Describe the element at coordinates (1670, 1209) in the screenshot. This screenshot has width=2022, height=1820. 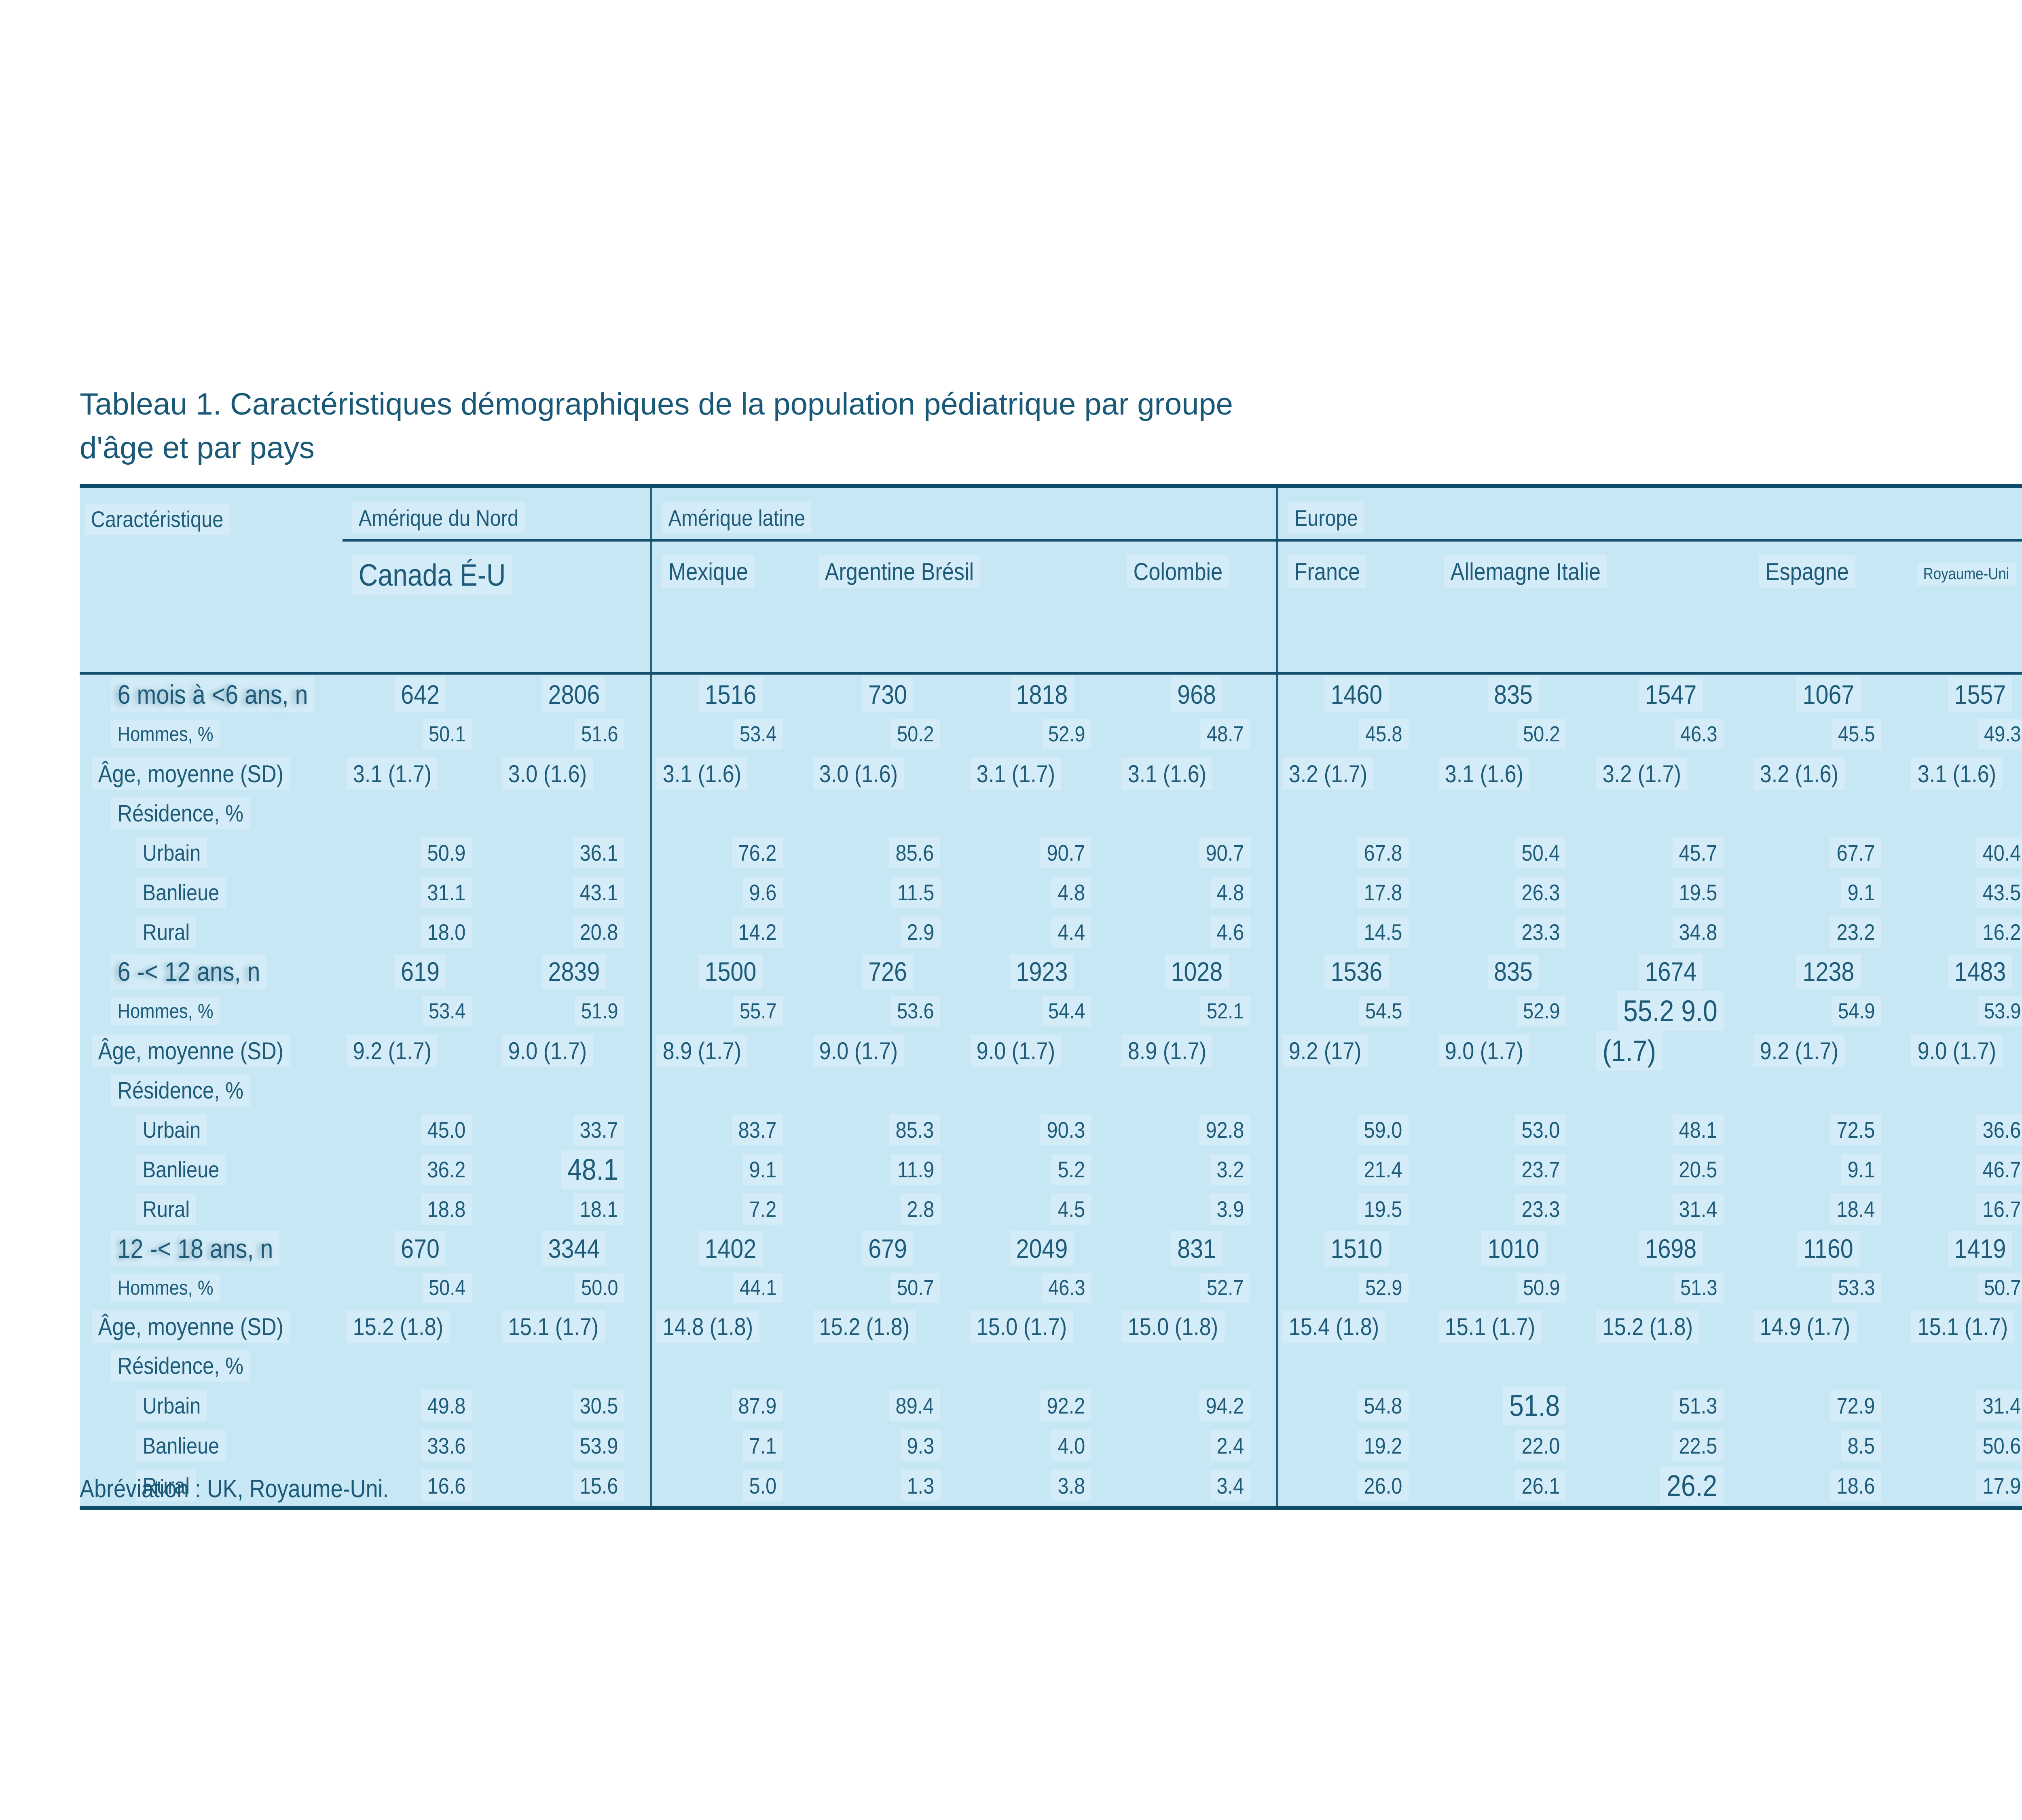
I see `table-cell: 31.4` at that location.